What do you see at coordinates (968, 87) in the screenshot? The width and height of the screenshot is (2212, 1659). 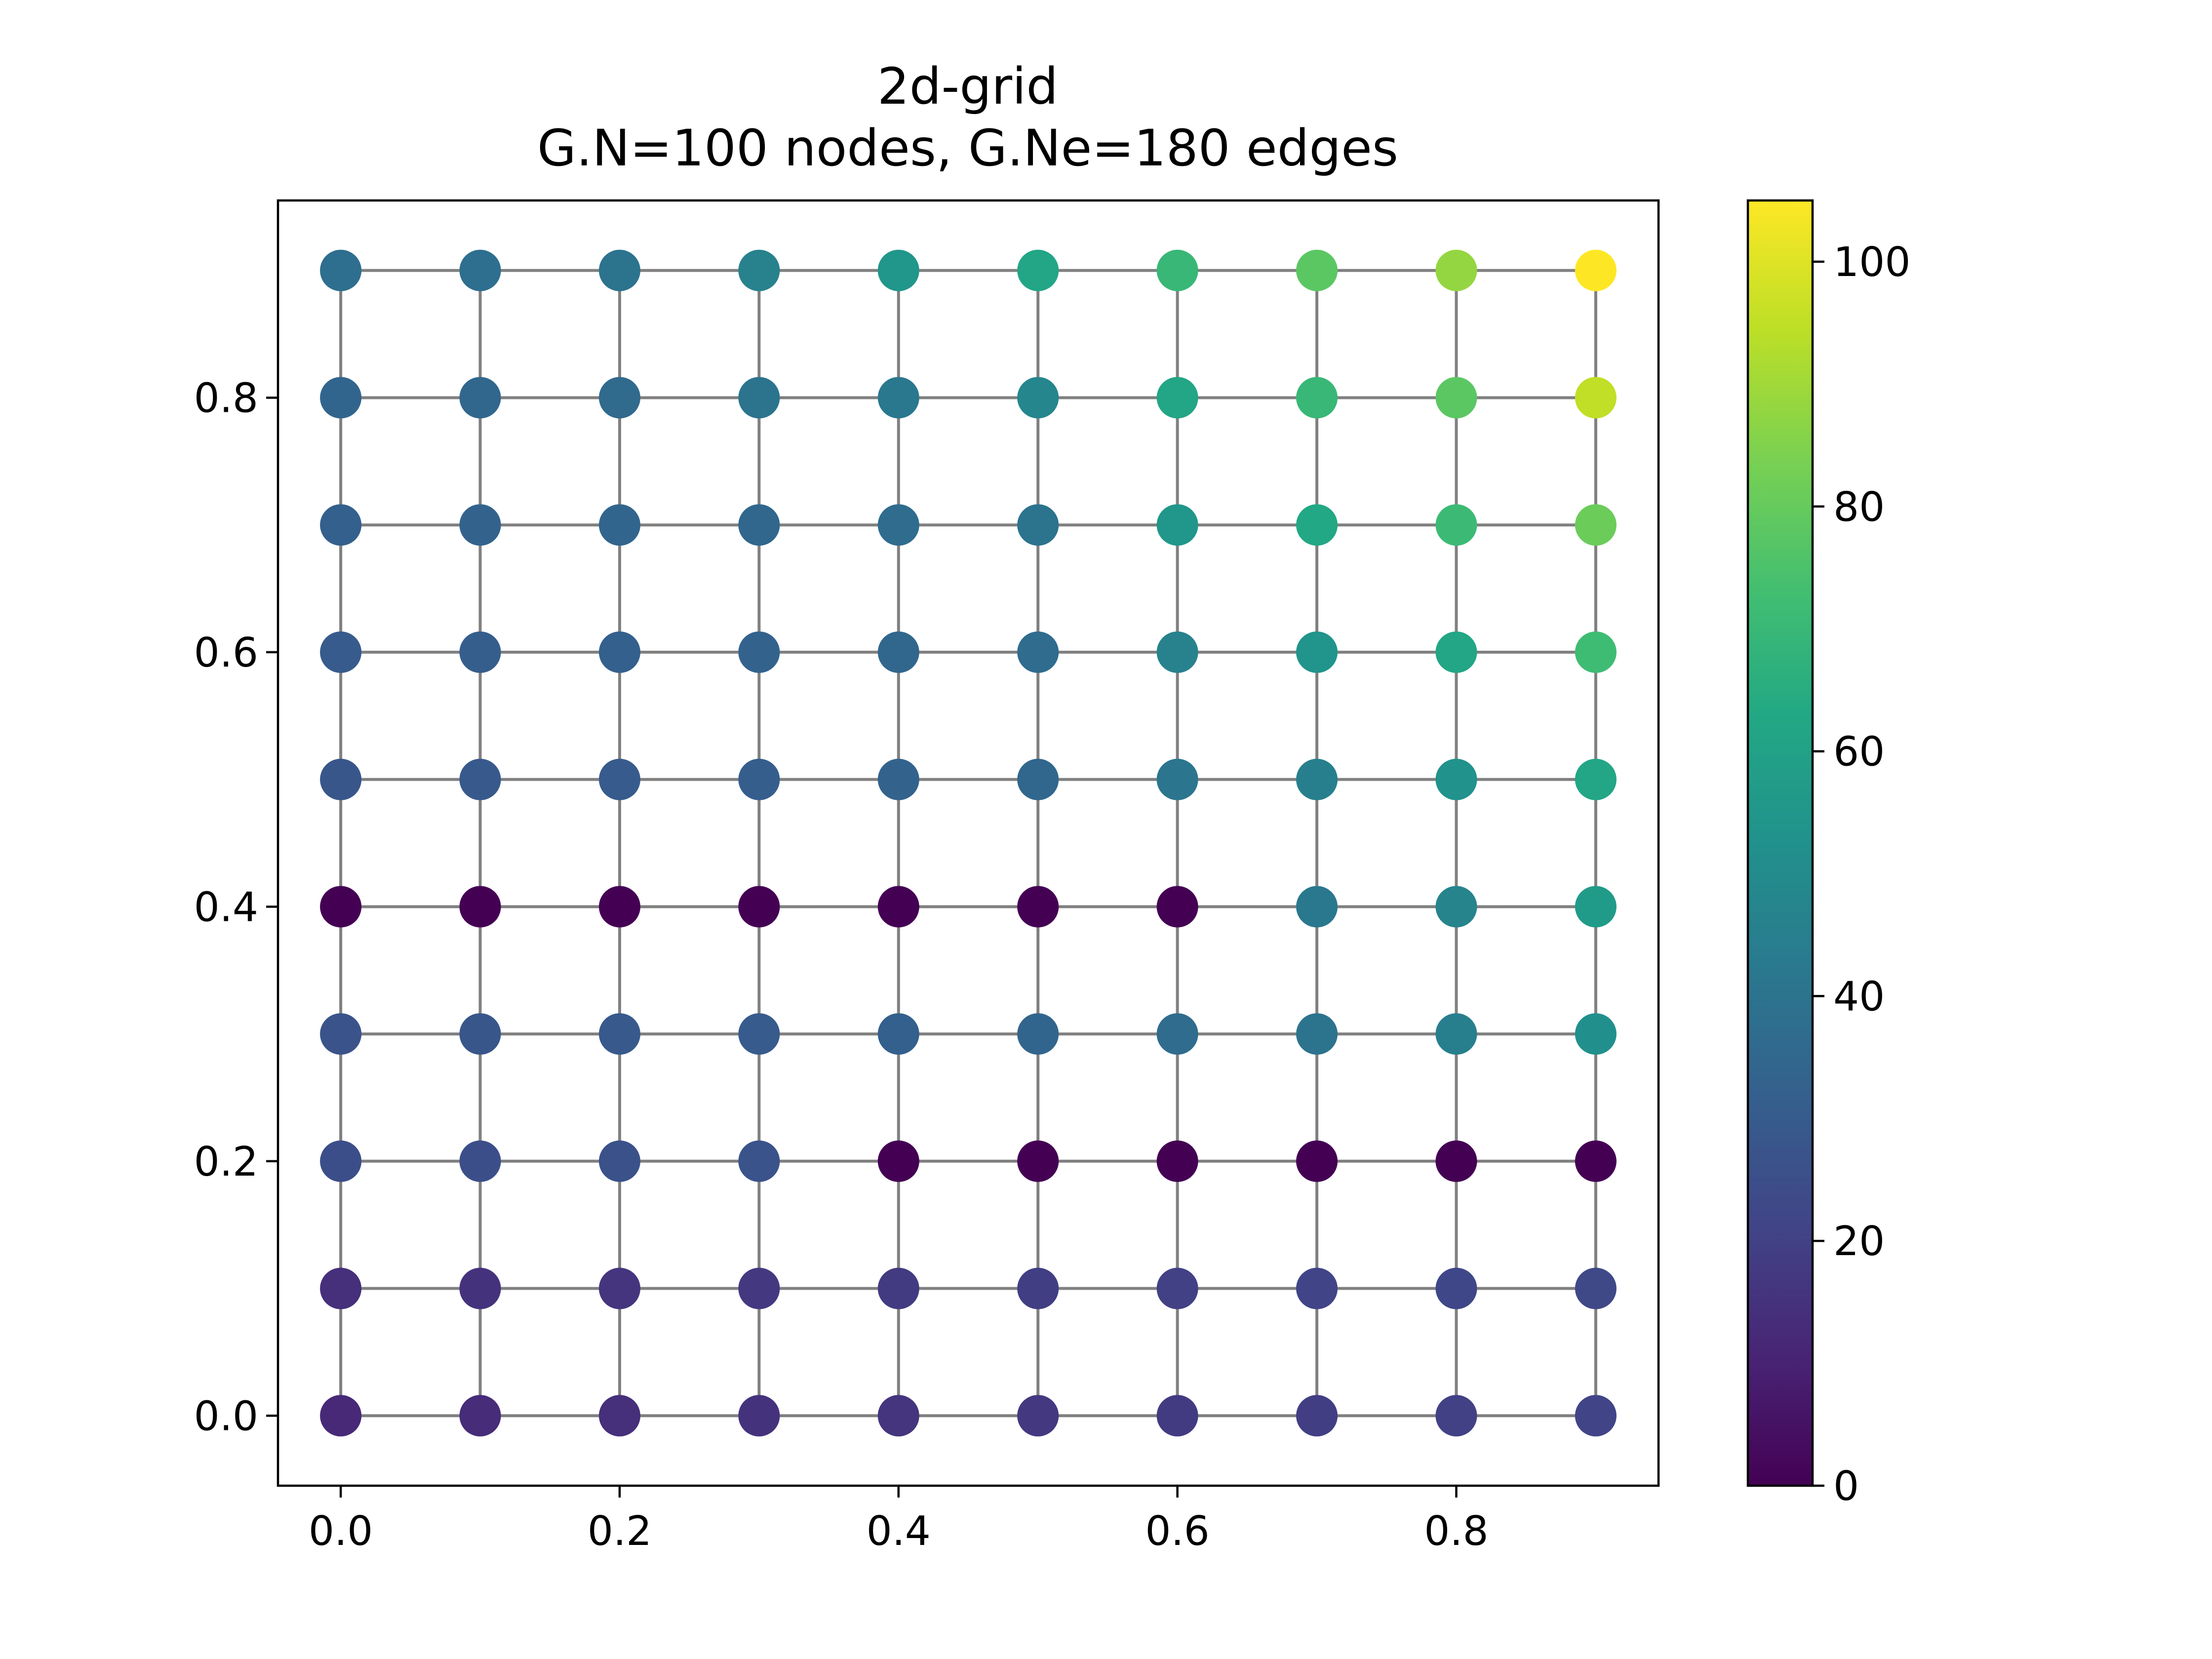 I see `chart-title: 2d-grid` at bounding box center [968, 87].